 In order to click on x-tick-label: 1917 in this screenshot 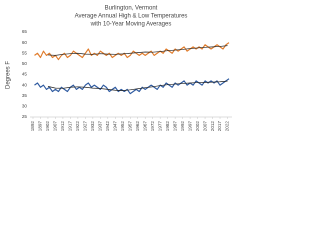, I will do `click(70, 126)`.